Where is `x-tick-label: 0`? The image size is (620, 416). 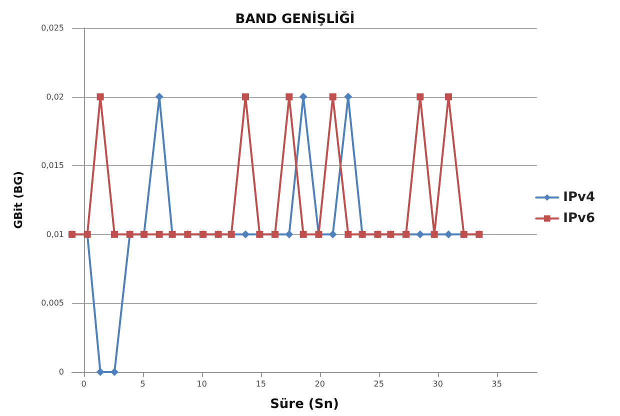
x-tick-label: 0 is located at coordinates (83, 384).